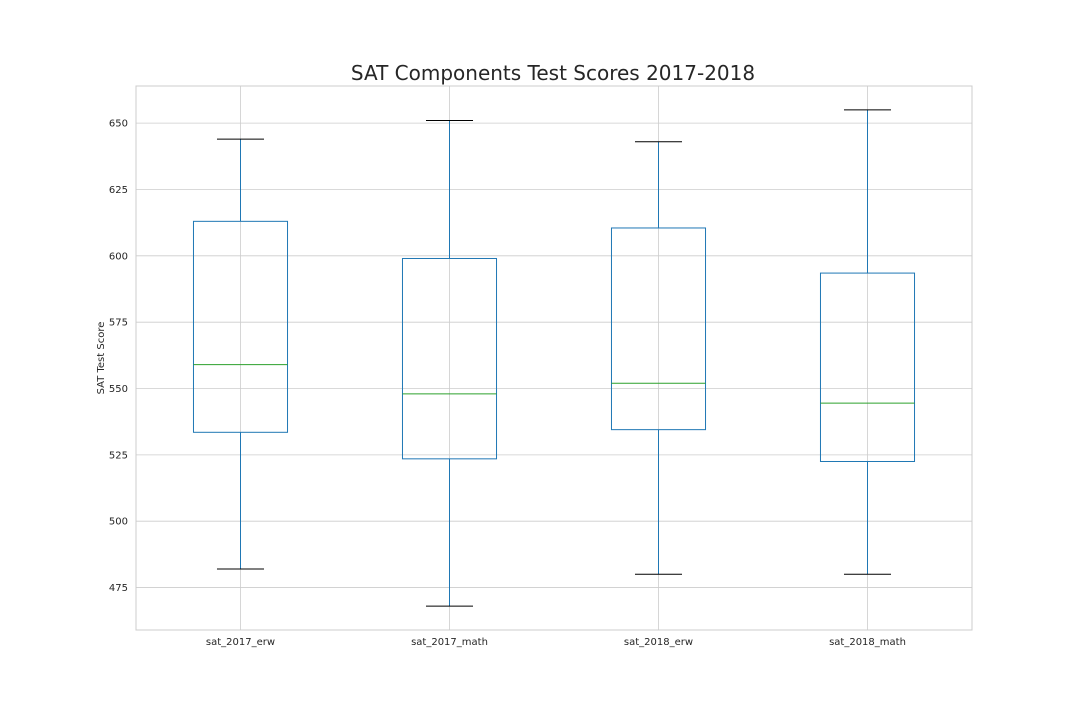  Describe the element at coordinates (101, 358) in the screenshot. I see `y-axis-label: SAT Test Score` at that location.